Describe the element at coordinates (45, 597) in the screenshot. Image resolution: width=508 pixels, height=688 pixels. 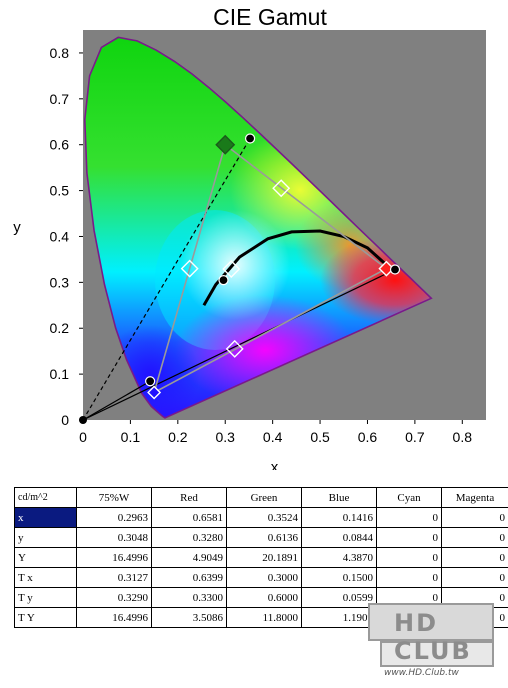
I see `row-label: T y` at that location.